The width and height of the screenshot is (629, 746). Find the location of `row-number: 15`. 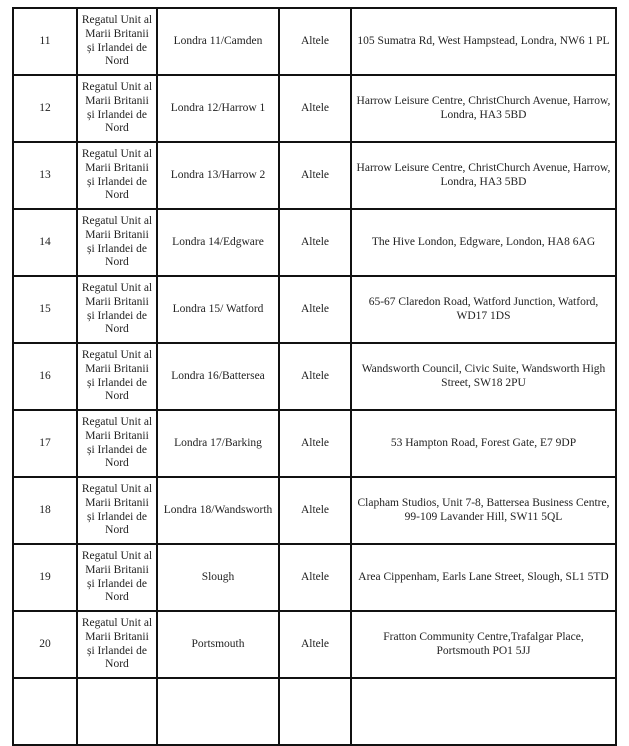

row-number: 15 is located at coordinates (45, 309).